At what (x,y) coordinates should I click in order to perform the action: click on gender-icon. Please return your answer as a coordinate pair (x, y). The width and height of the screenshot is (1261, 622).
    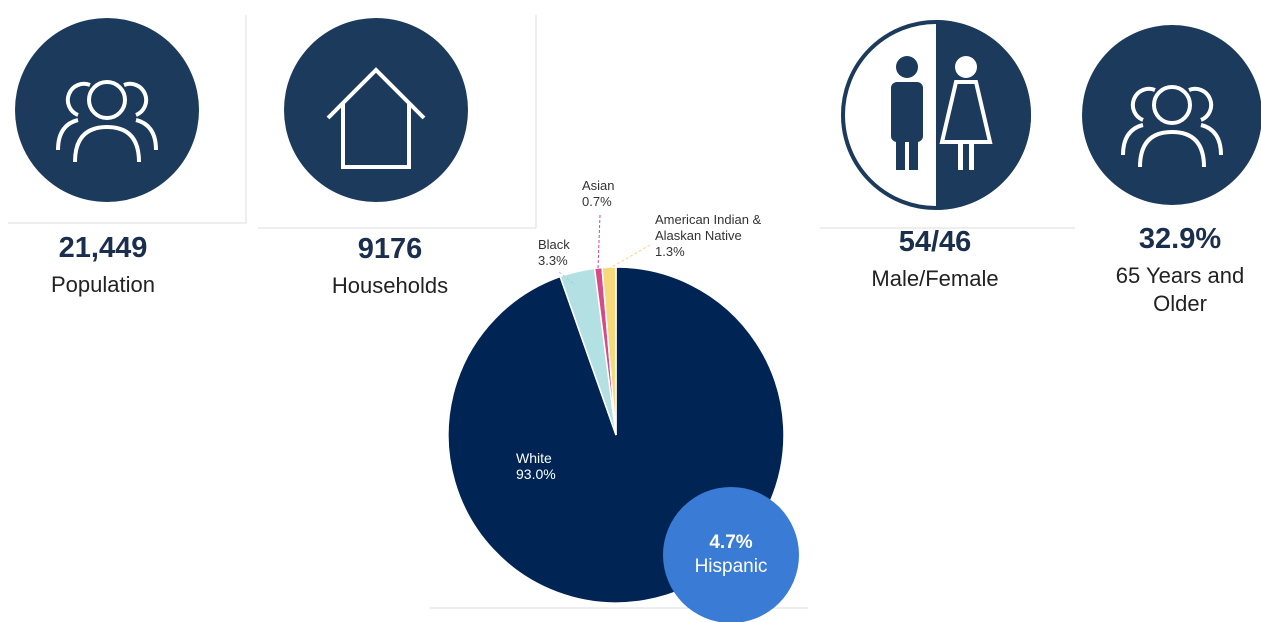
    Looking at the image, I should click on (936, 115).